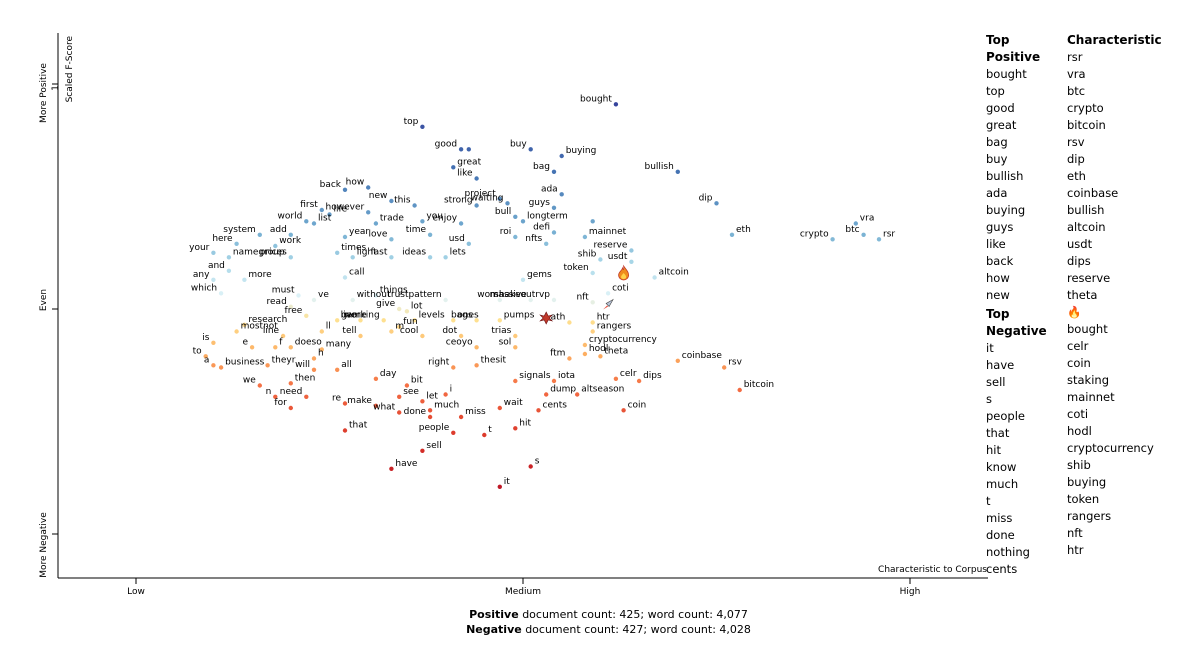  Describe the element at coordinates (294, 311) in the screenshot. I see `point-label-free: free` at that location.